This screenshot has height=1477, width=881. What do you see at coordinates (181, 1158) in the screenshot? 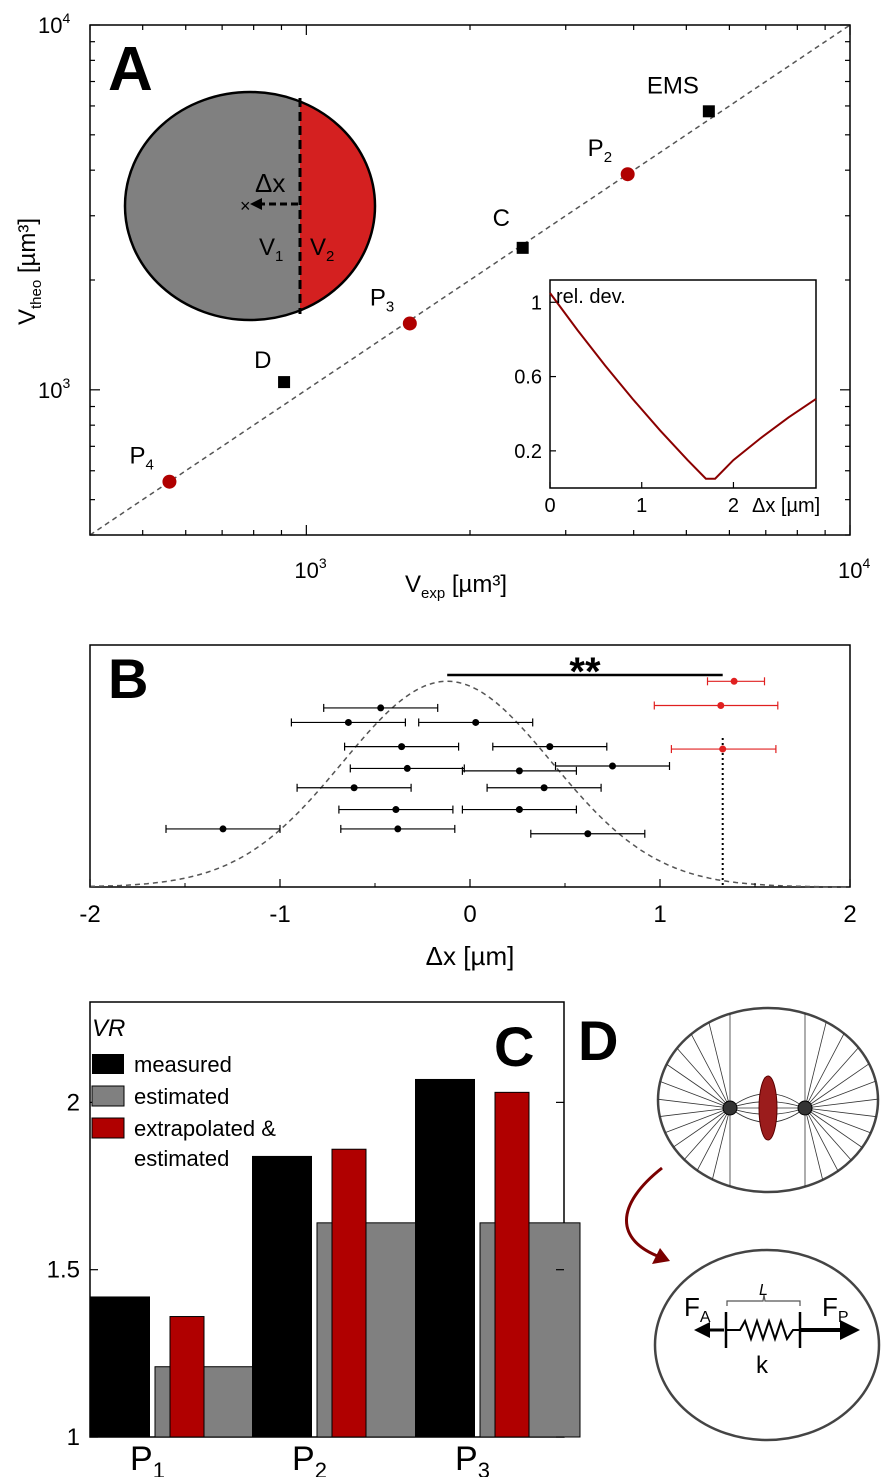
I see `legend-label-extrapolated-line2: estimated` at bounding box center [181, 1158].